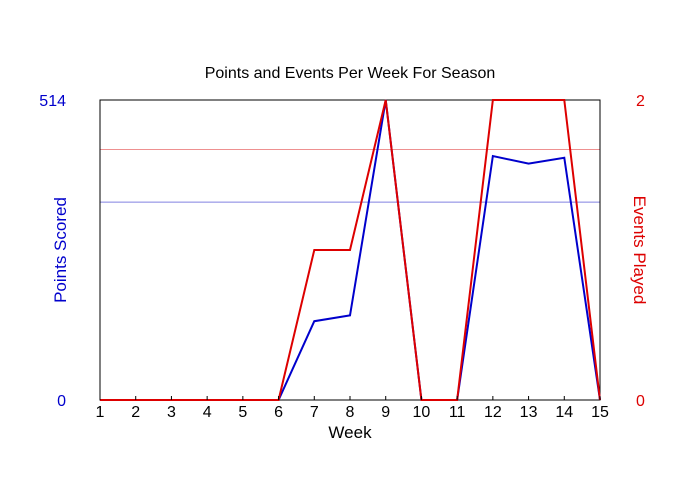 This screenshot has width=700, height=500. What do you see at coordinates (350, 73) in the screenshot?
I see `chart-title: Points and Events Per Week For Season` at bounding box center [350, 73].